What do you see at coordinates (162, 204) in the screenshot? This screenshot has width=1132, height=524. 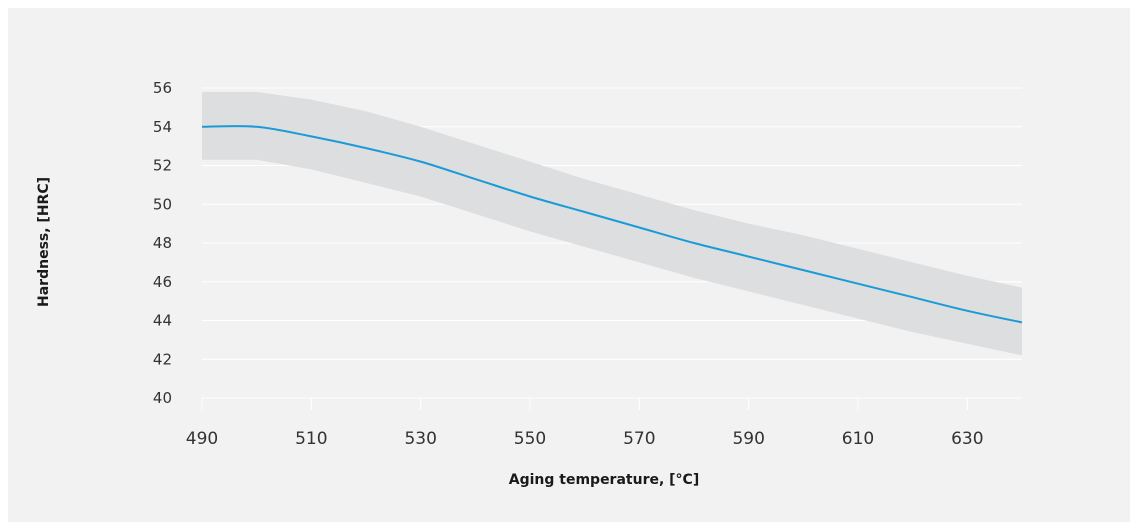 I see `y-tick-label: 50` at bounding box center [162, 204].